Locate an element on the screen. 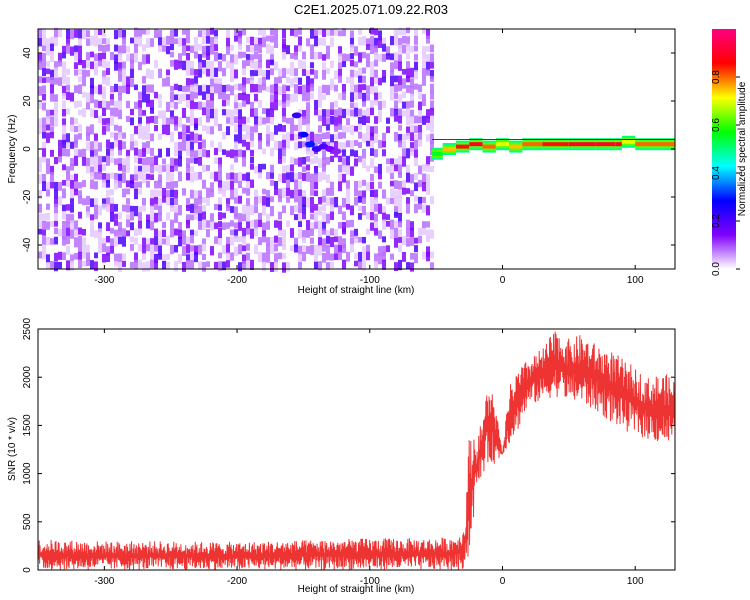  y-tick-label: 0 is located at coordinates (27, 570).